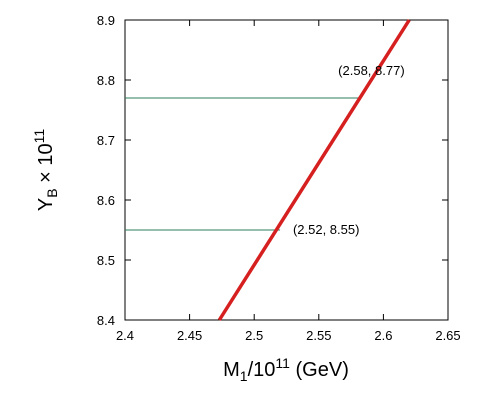 Image resolution: width=500 pixels, height=400 pixels. What do you see at coordinates (254, 335) in the screenshot?
I see `x-tick-label: 2.5` at bounding box center [254, 335].